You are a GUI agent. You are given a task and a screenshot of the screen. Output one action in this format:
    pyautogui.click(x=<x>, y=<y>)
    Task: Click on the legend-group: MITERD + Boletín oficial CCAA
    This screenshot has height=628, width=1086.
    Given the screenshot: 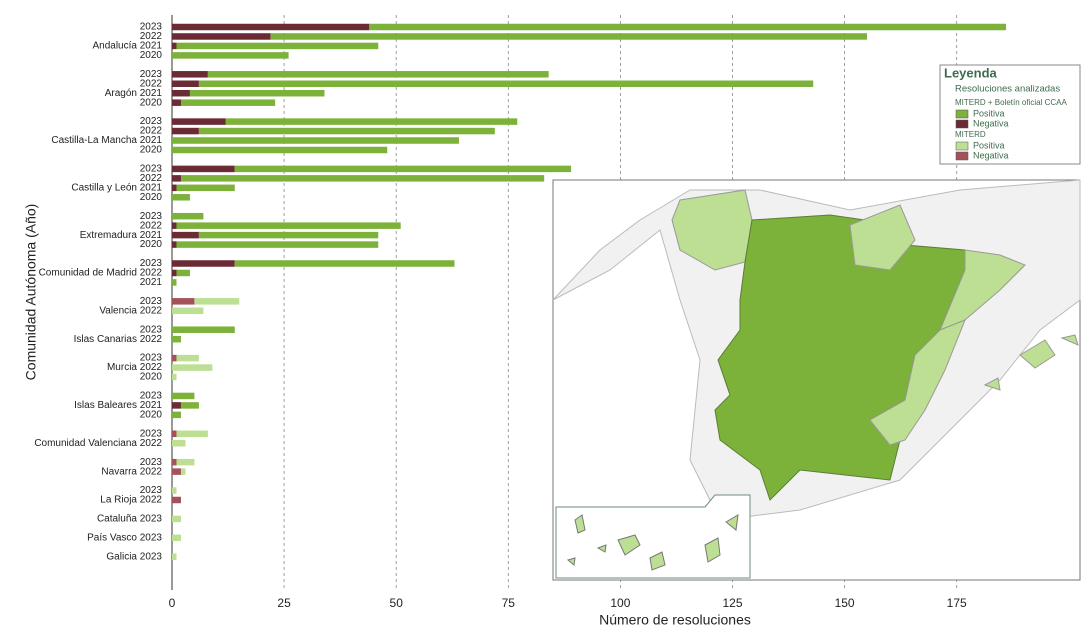 What is the action you would take?
    pyautogui.click(x=1011, y=102)
    